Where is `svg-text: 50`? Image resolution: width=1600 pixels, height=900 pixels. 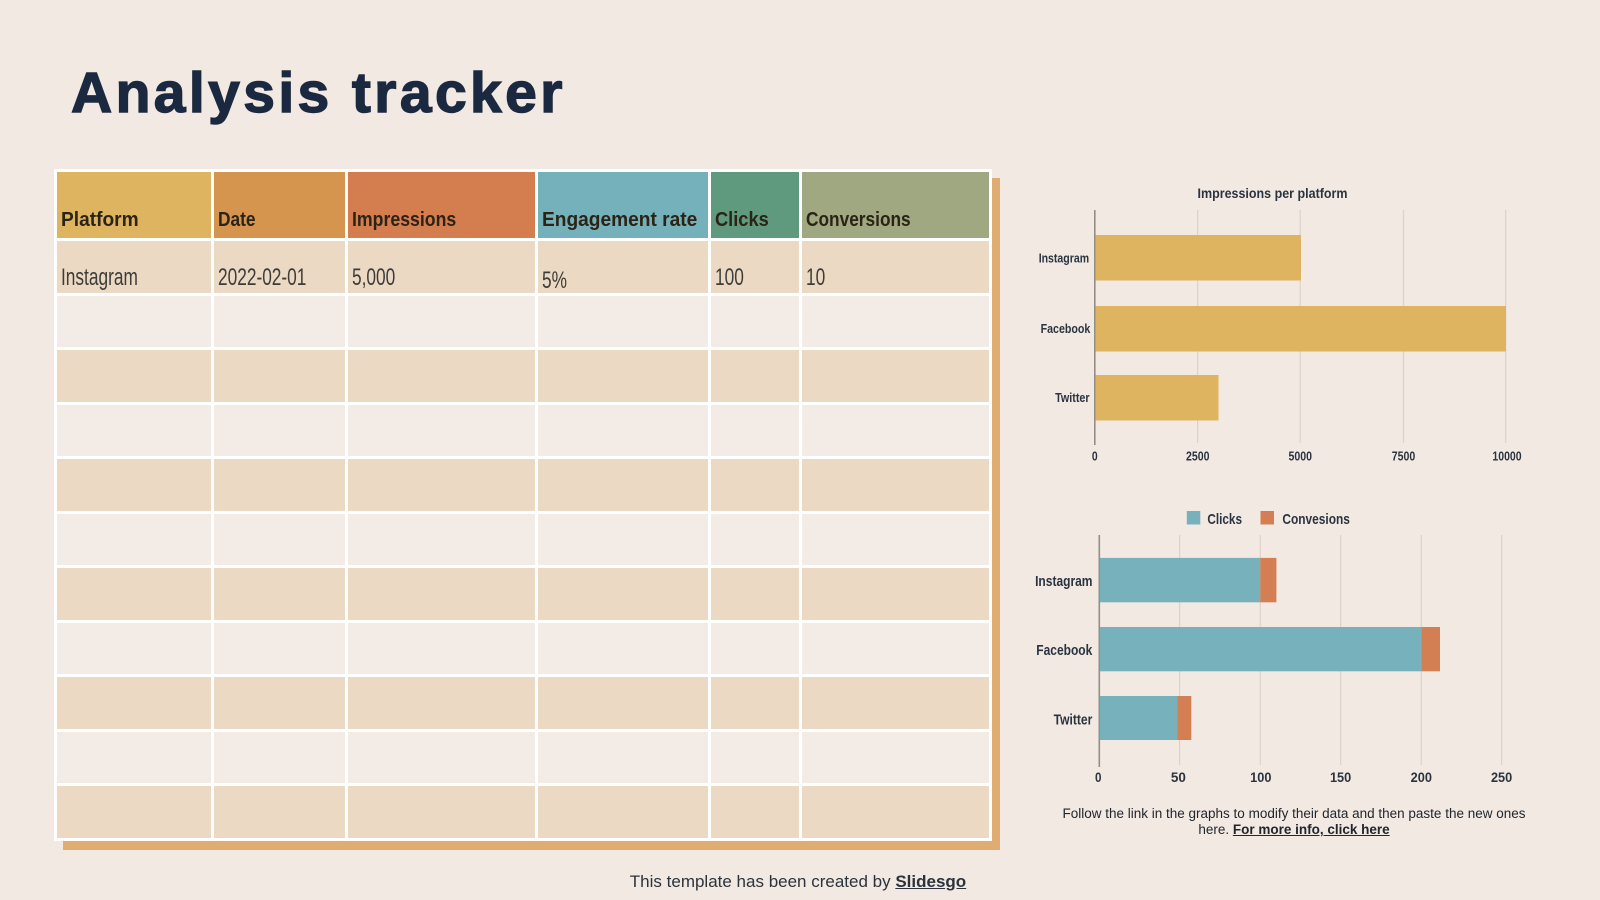 svg-text: 50 is located at coordinates (1178, 777).